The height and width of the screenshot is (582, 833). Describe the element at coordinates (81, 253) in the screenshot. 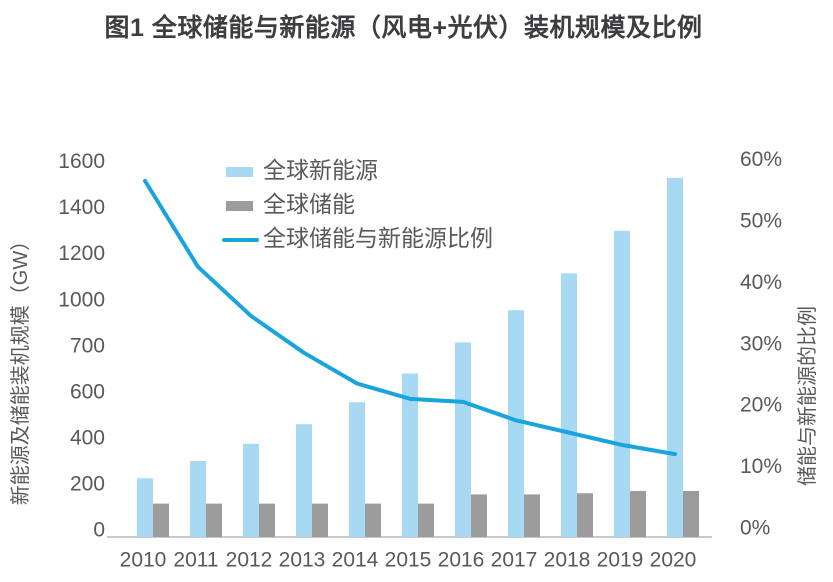

I see `left-axis-tick-1200: 1200` at that location.